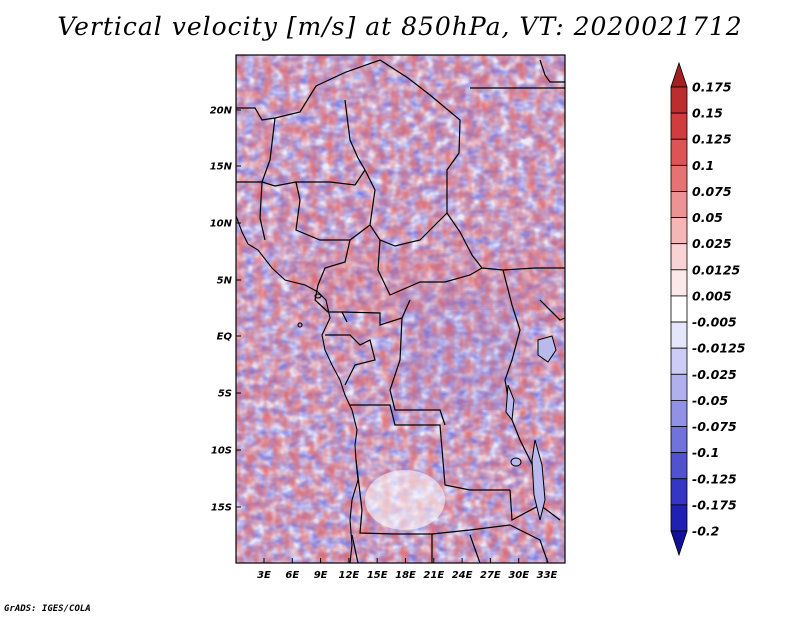  I want to click on colorbar-label: -0.1, so click(705, 452).